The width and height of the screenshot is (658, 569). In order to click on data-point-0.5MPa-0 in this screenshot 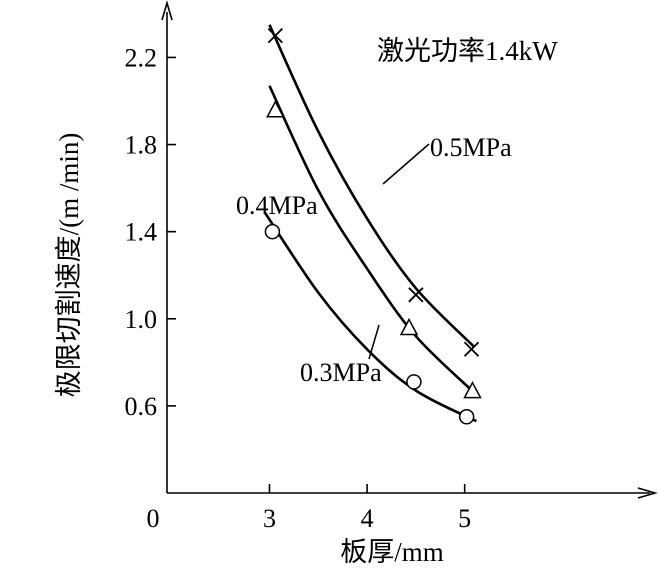, I will do `click(275, 36)`.